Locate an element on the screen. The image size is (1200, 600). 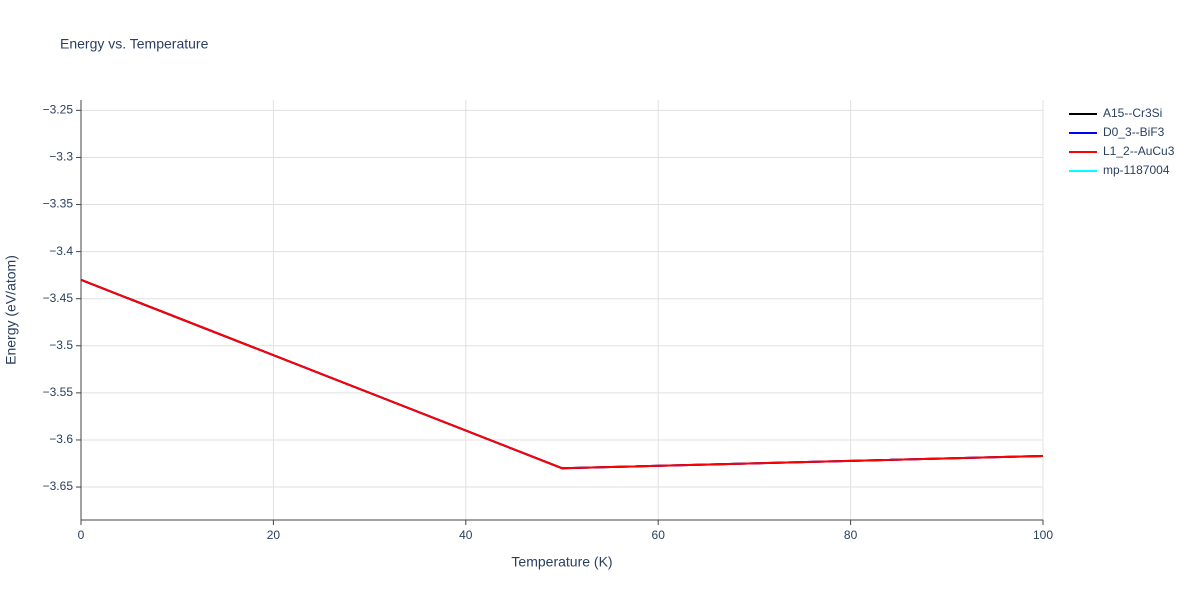
x-tick-label: 60 is located at coordinates (659, 535).